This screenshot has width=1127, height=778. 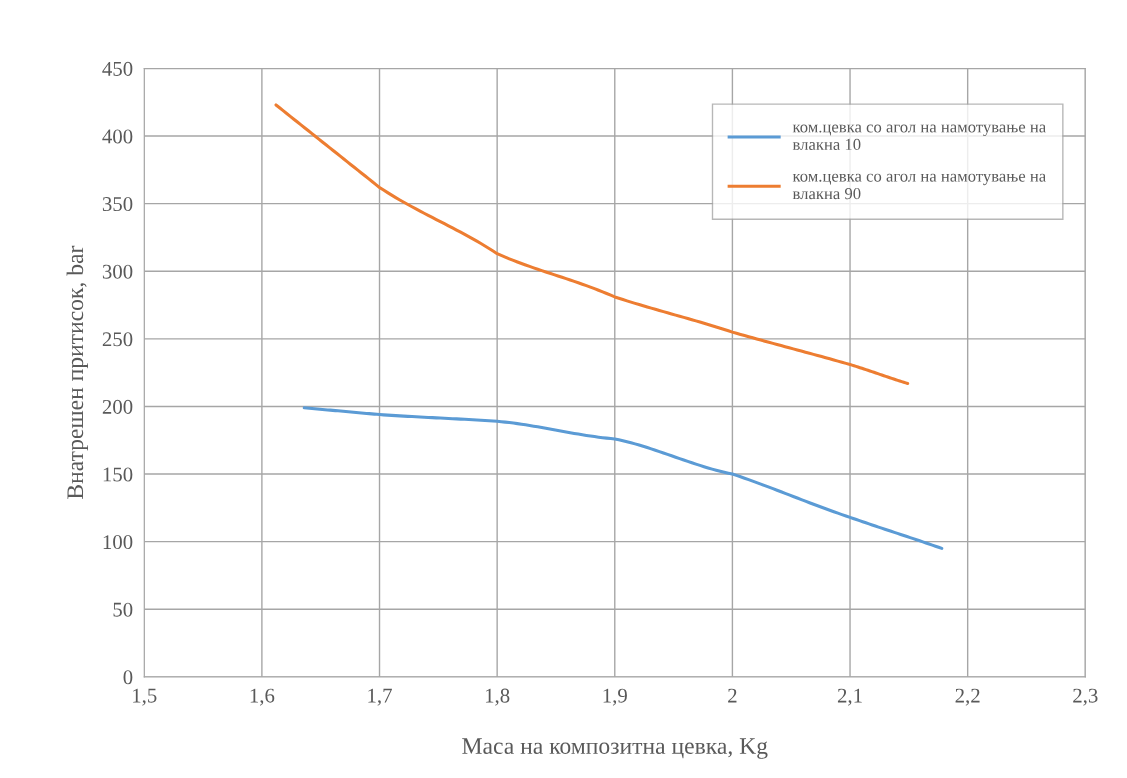 What do you see at coordinates (849, 697) in the screenshot?
I see `x-tick-label: 2,1` at bounding box center [849, 697].